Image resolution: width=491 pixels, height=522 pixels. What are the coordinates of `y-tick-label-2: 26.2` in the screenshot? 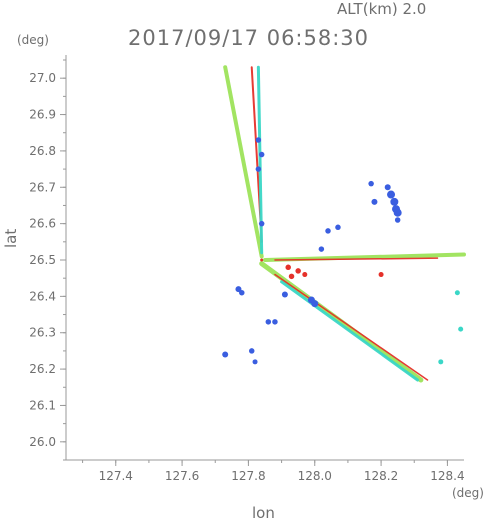 It's located at (42, 369).